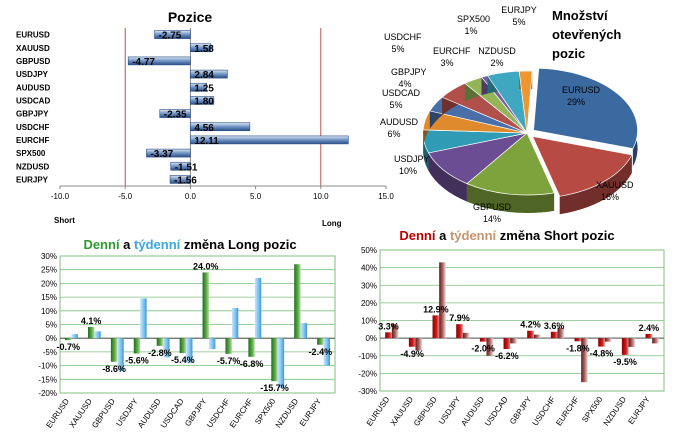 This screenshot has height=446, width=680. I want to click on bar-usdchf, so click(220, 127).